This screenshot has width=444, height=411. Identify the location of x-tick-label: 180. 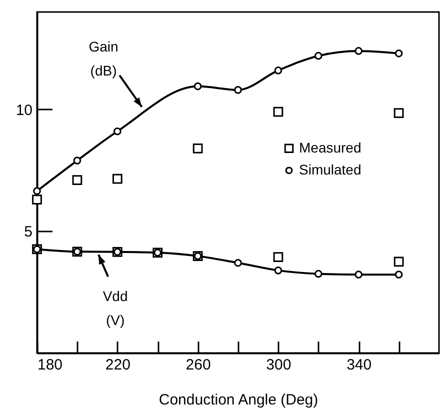
(50, 365).